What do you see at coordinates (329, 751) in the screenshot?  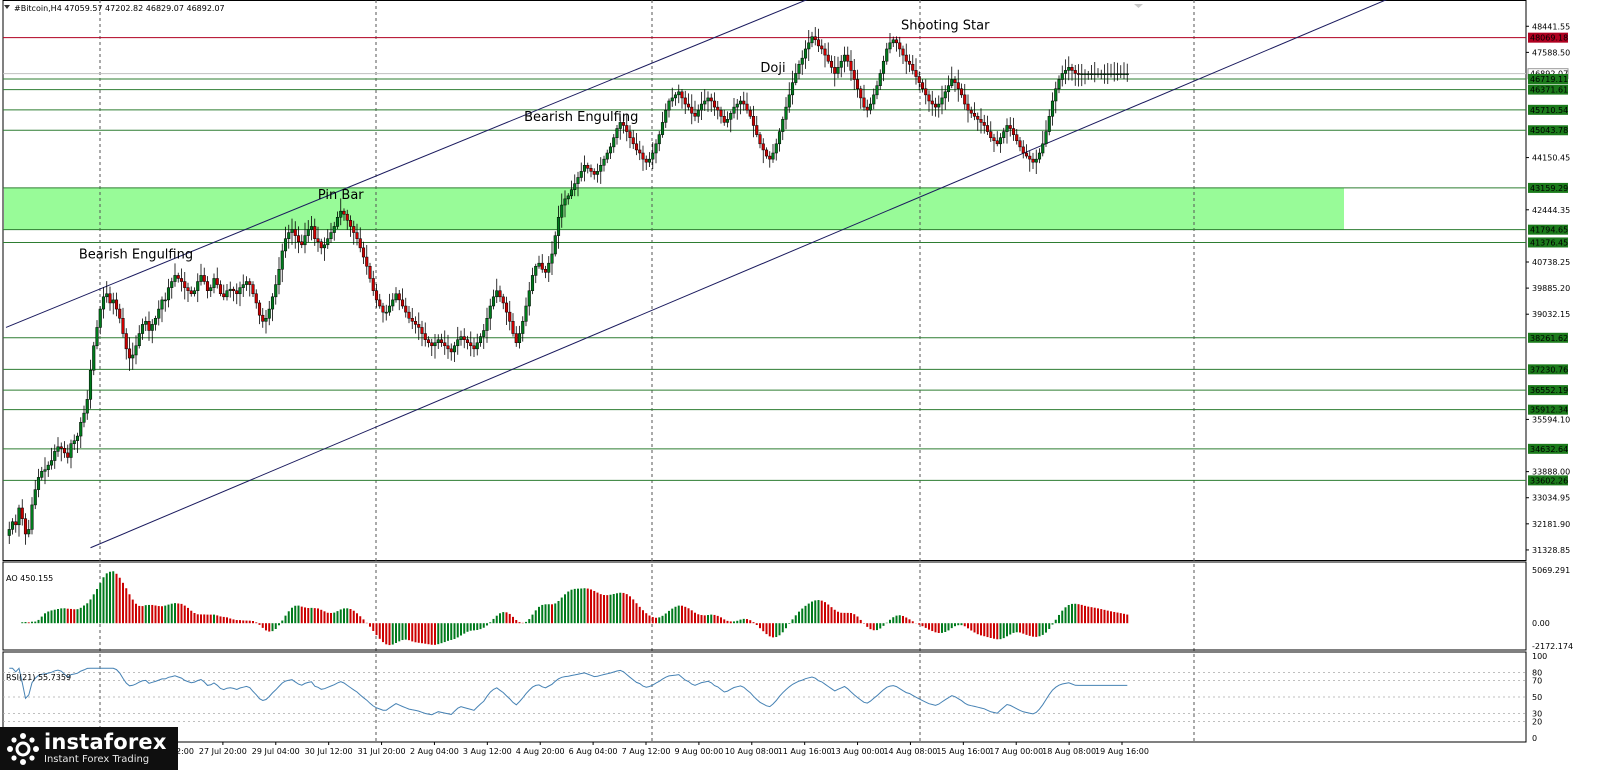 I see `time-tick-label: 30 Jul 12:00` at bounding box center [329, 751].